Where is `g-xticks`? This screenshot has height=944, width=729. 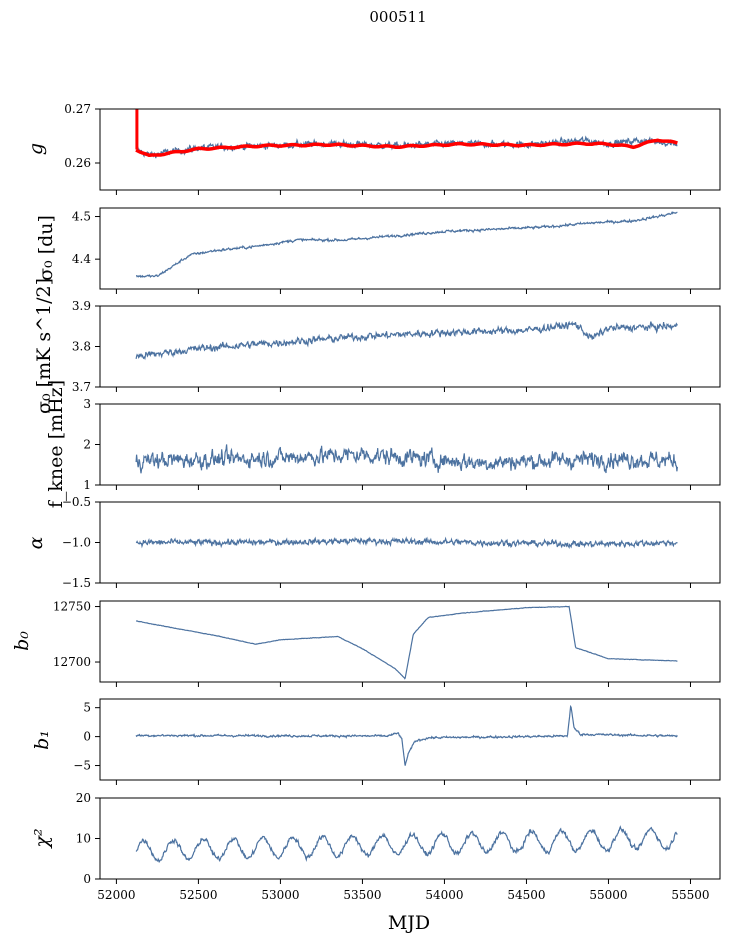
g-xticks is located at coordinates (403, 192).